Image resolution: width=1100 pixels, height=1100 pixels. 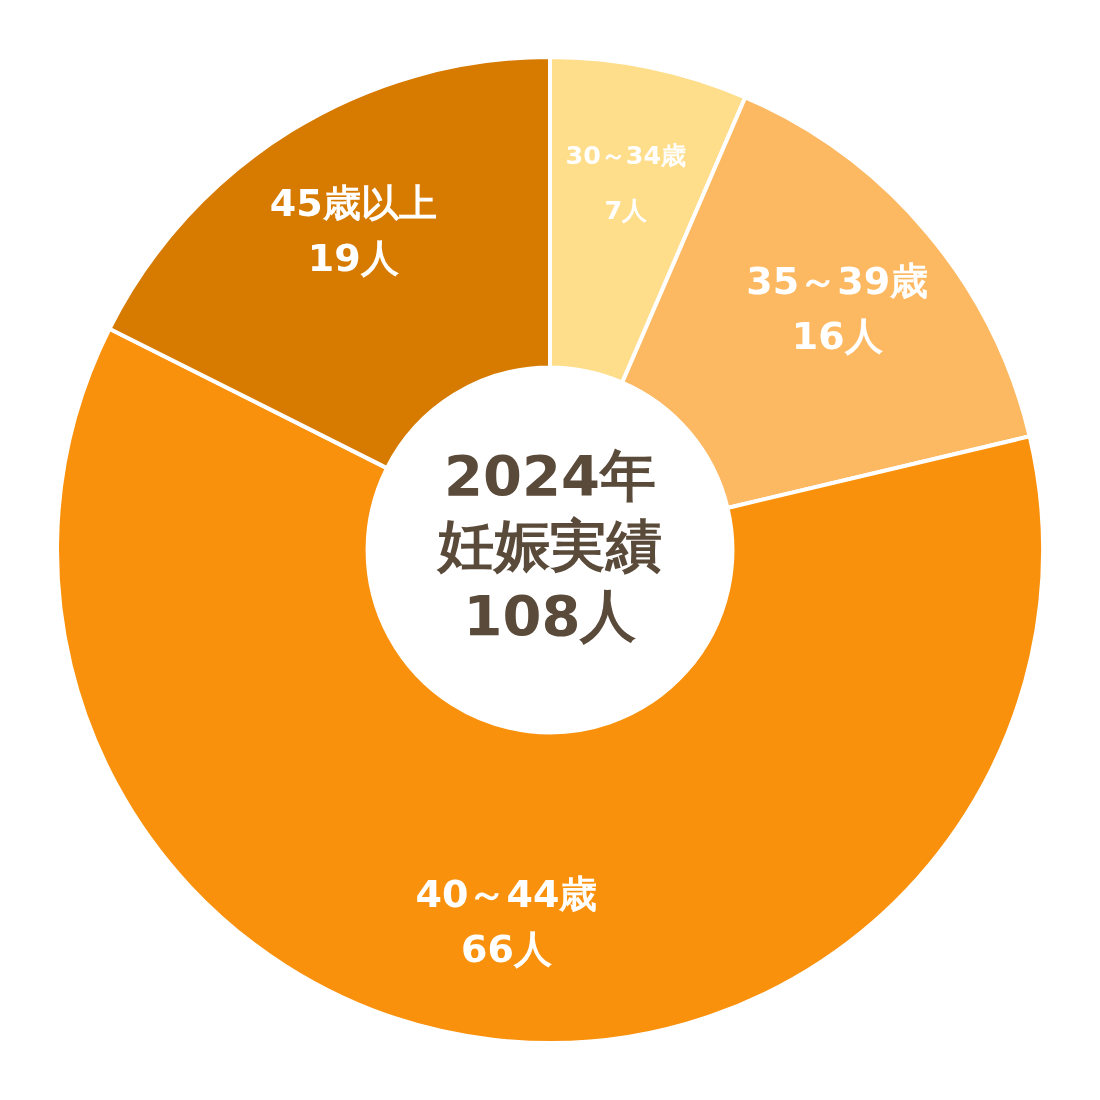 I want to click on data-label: 19人, so click(x=353, y=257).